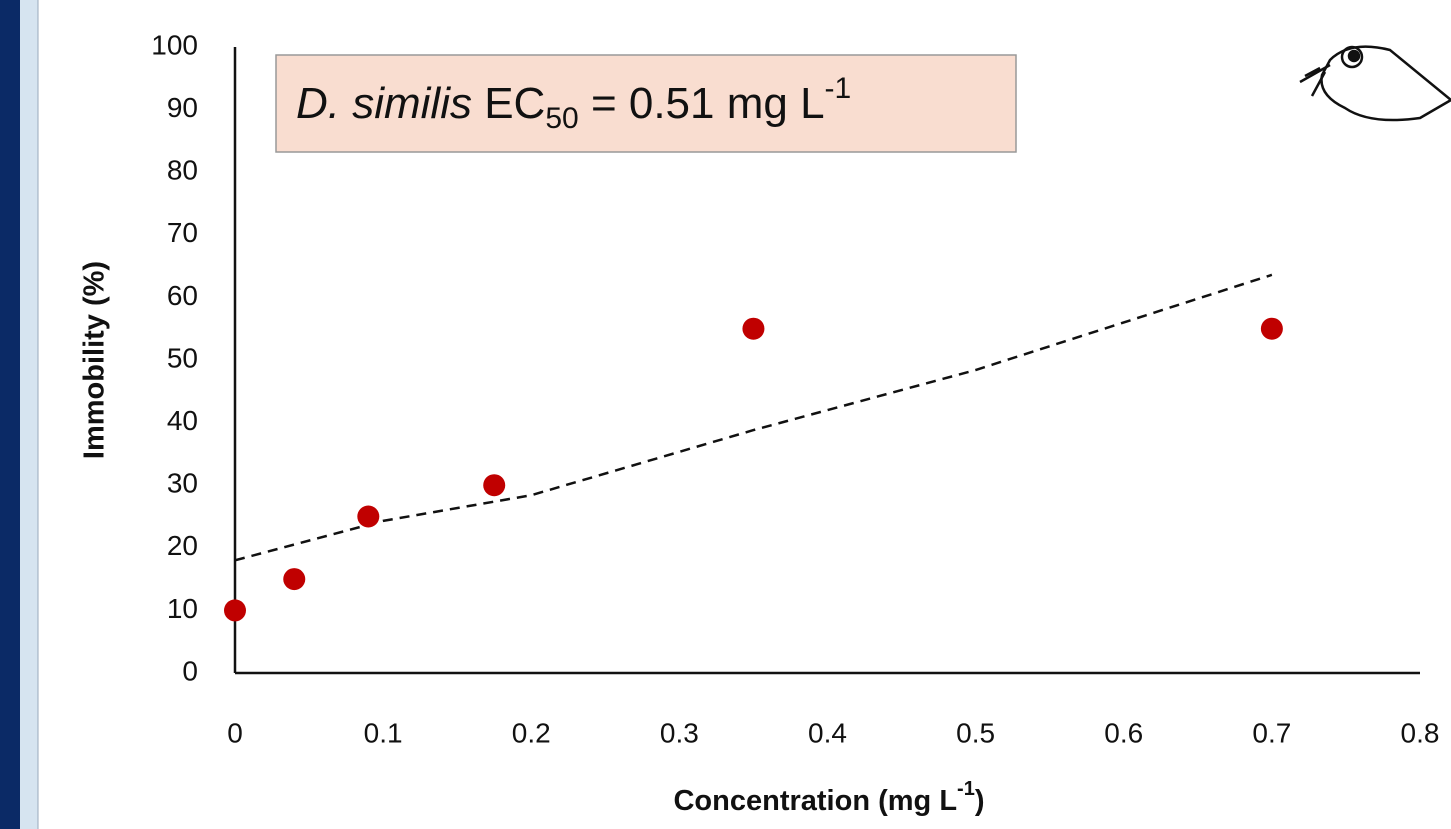 Image resolution: width=1451 pixels, height=829 pixels. What do you see at coordinates (975, 732) in the screenshot?
I see `x-tick-label: 0.5` at bounding box center [975, 732].